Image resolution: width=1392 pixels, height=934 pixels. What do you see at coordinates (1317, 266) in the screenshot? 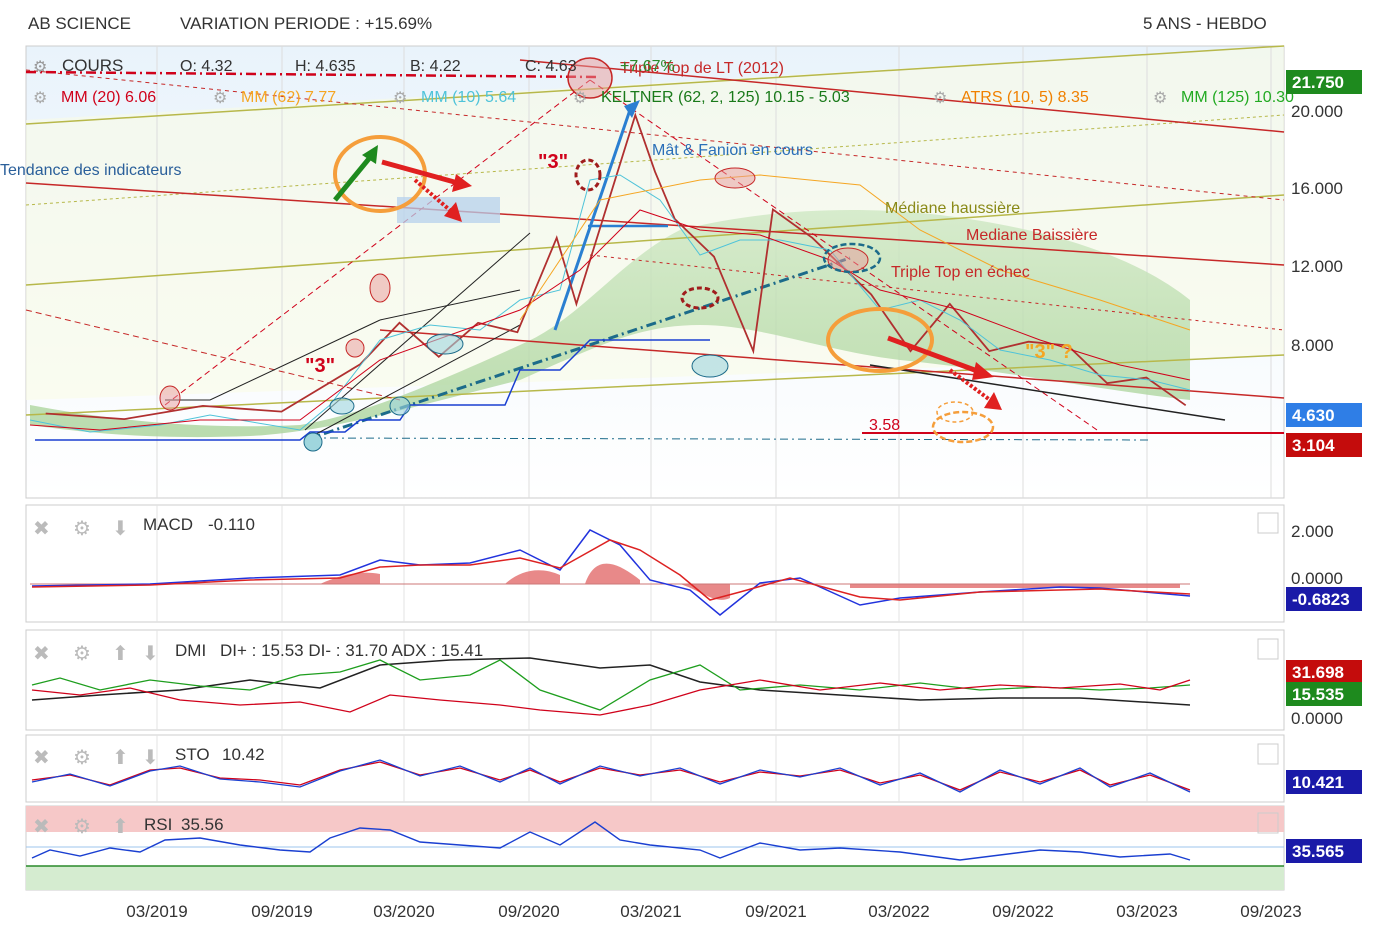
I see `y-tick: 12.000` at bounding box center [1317, 266].